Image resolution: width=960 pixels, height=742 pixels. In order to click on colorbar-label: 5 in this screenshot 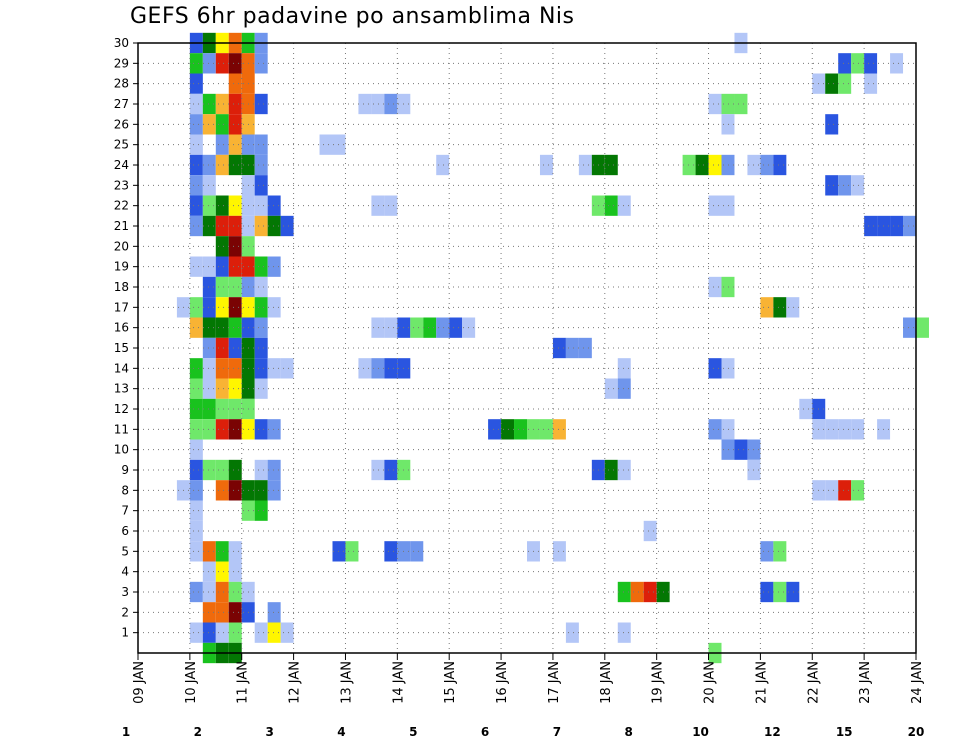, I will do `click(413, 732)`.